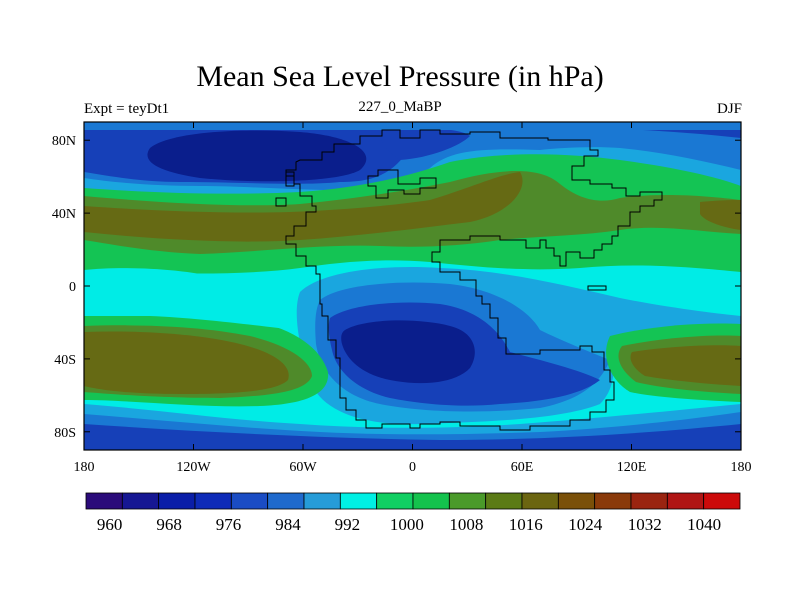 The height and width of the screenshot is (600, 800). What do you see at coordinates (407, 524) in the screenshot?
I see `colorbar-label: 1000` at bounding box center [407, 524].